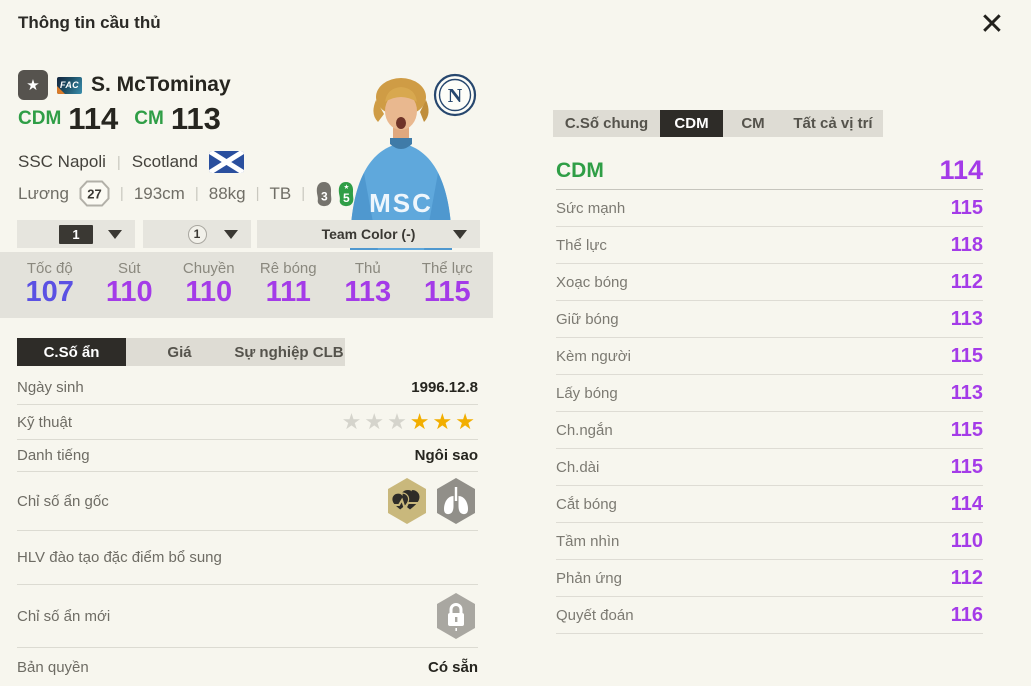 Image resolution: width=1031 pixels, height=686 pixels. Describe the element at coordinates (769, 393) in the screenshot. I see `stat-row-standing-tackle: Lấy bóng 113` at that location.